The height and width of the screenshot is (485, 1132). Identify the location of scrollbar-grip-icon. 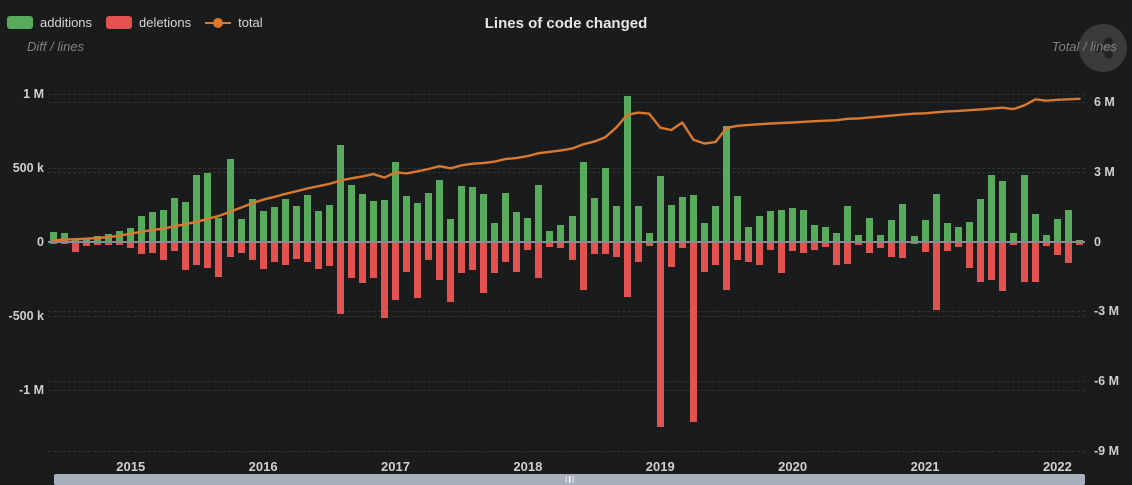
(569, 479).